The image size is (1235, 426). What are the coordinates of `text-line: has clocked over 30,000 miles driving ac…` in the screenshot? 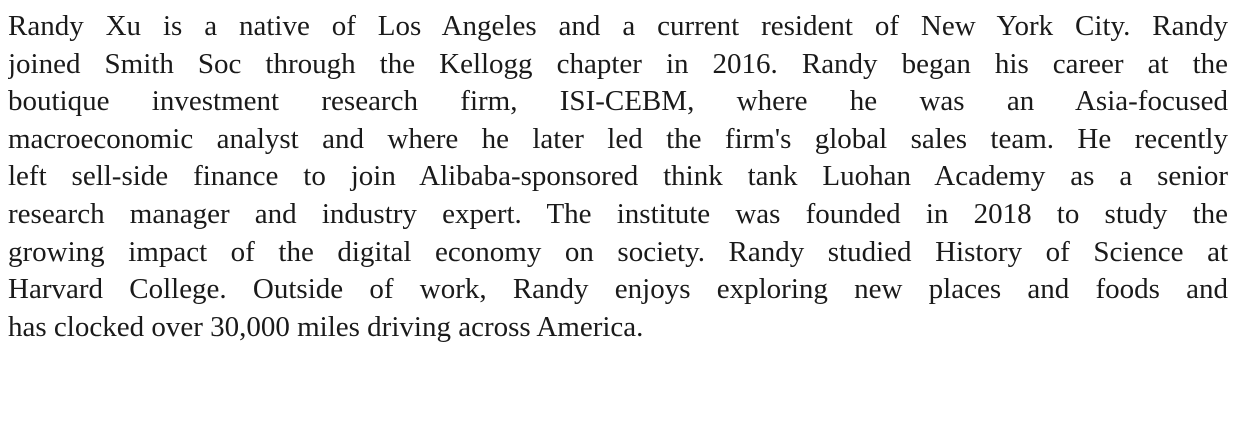 It's located at (326, 326).